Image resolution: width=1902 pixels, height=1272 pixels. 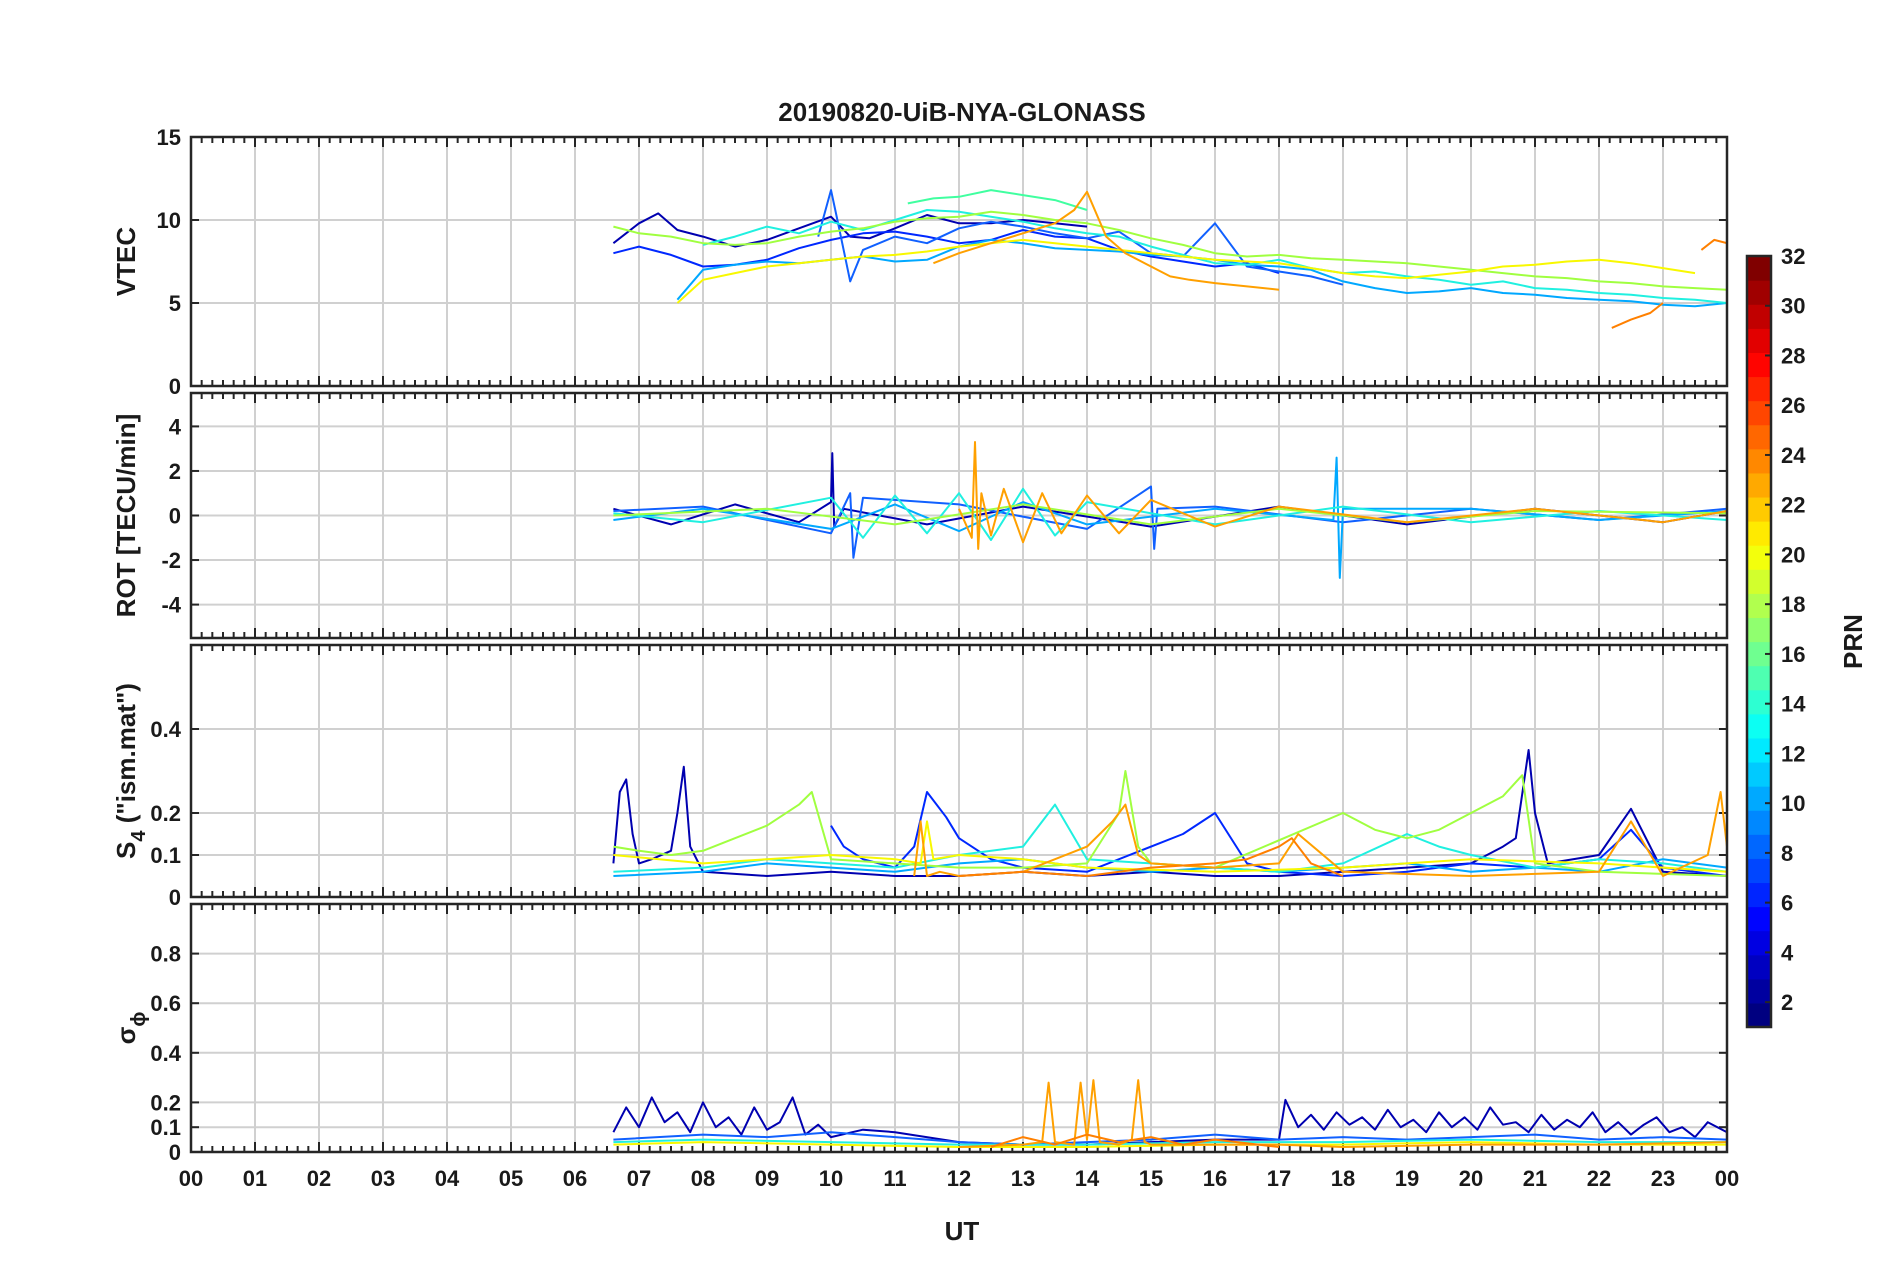 I want to click on y-tick-label: 10, so click(x=169, y=220).